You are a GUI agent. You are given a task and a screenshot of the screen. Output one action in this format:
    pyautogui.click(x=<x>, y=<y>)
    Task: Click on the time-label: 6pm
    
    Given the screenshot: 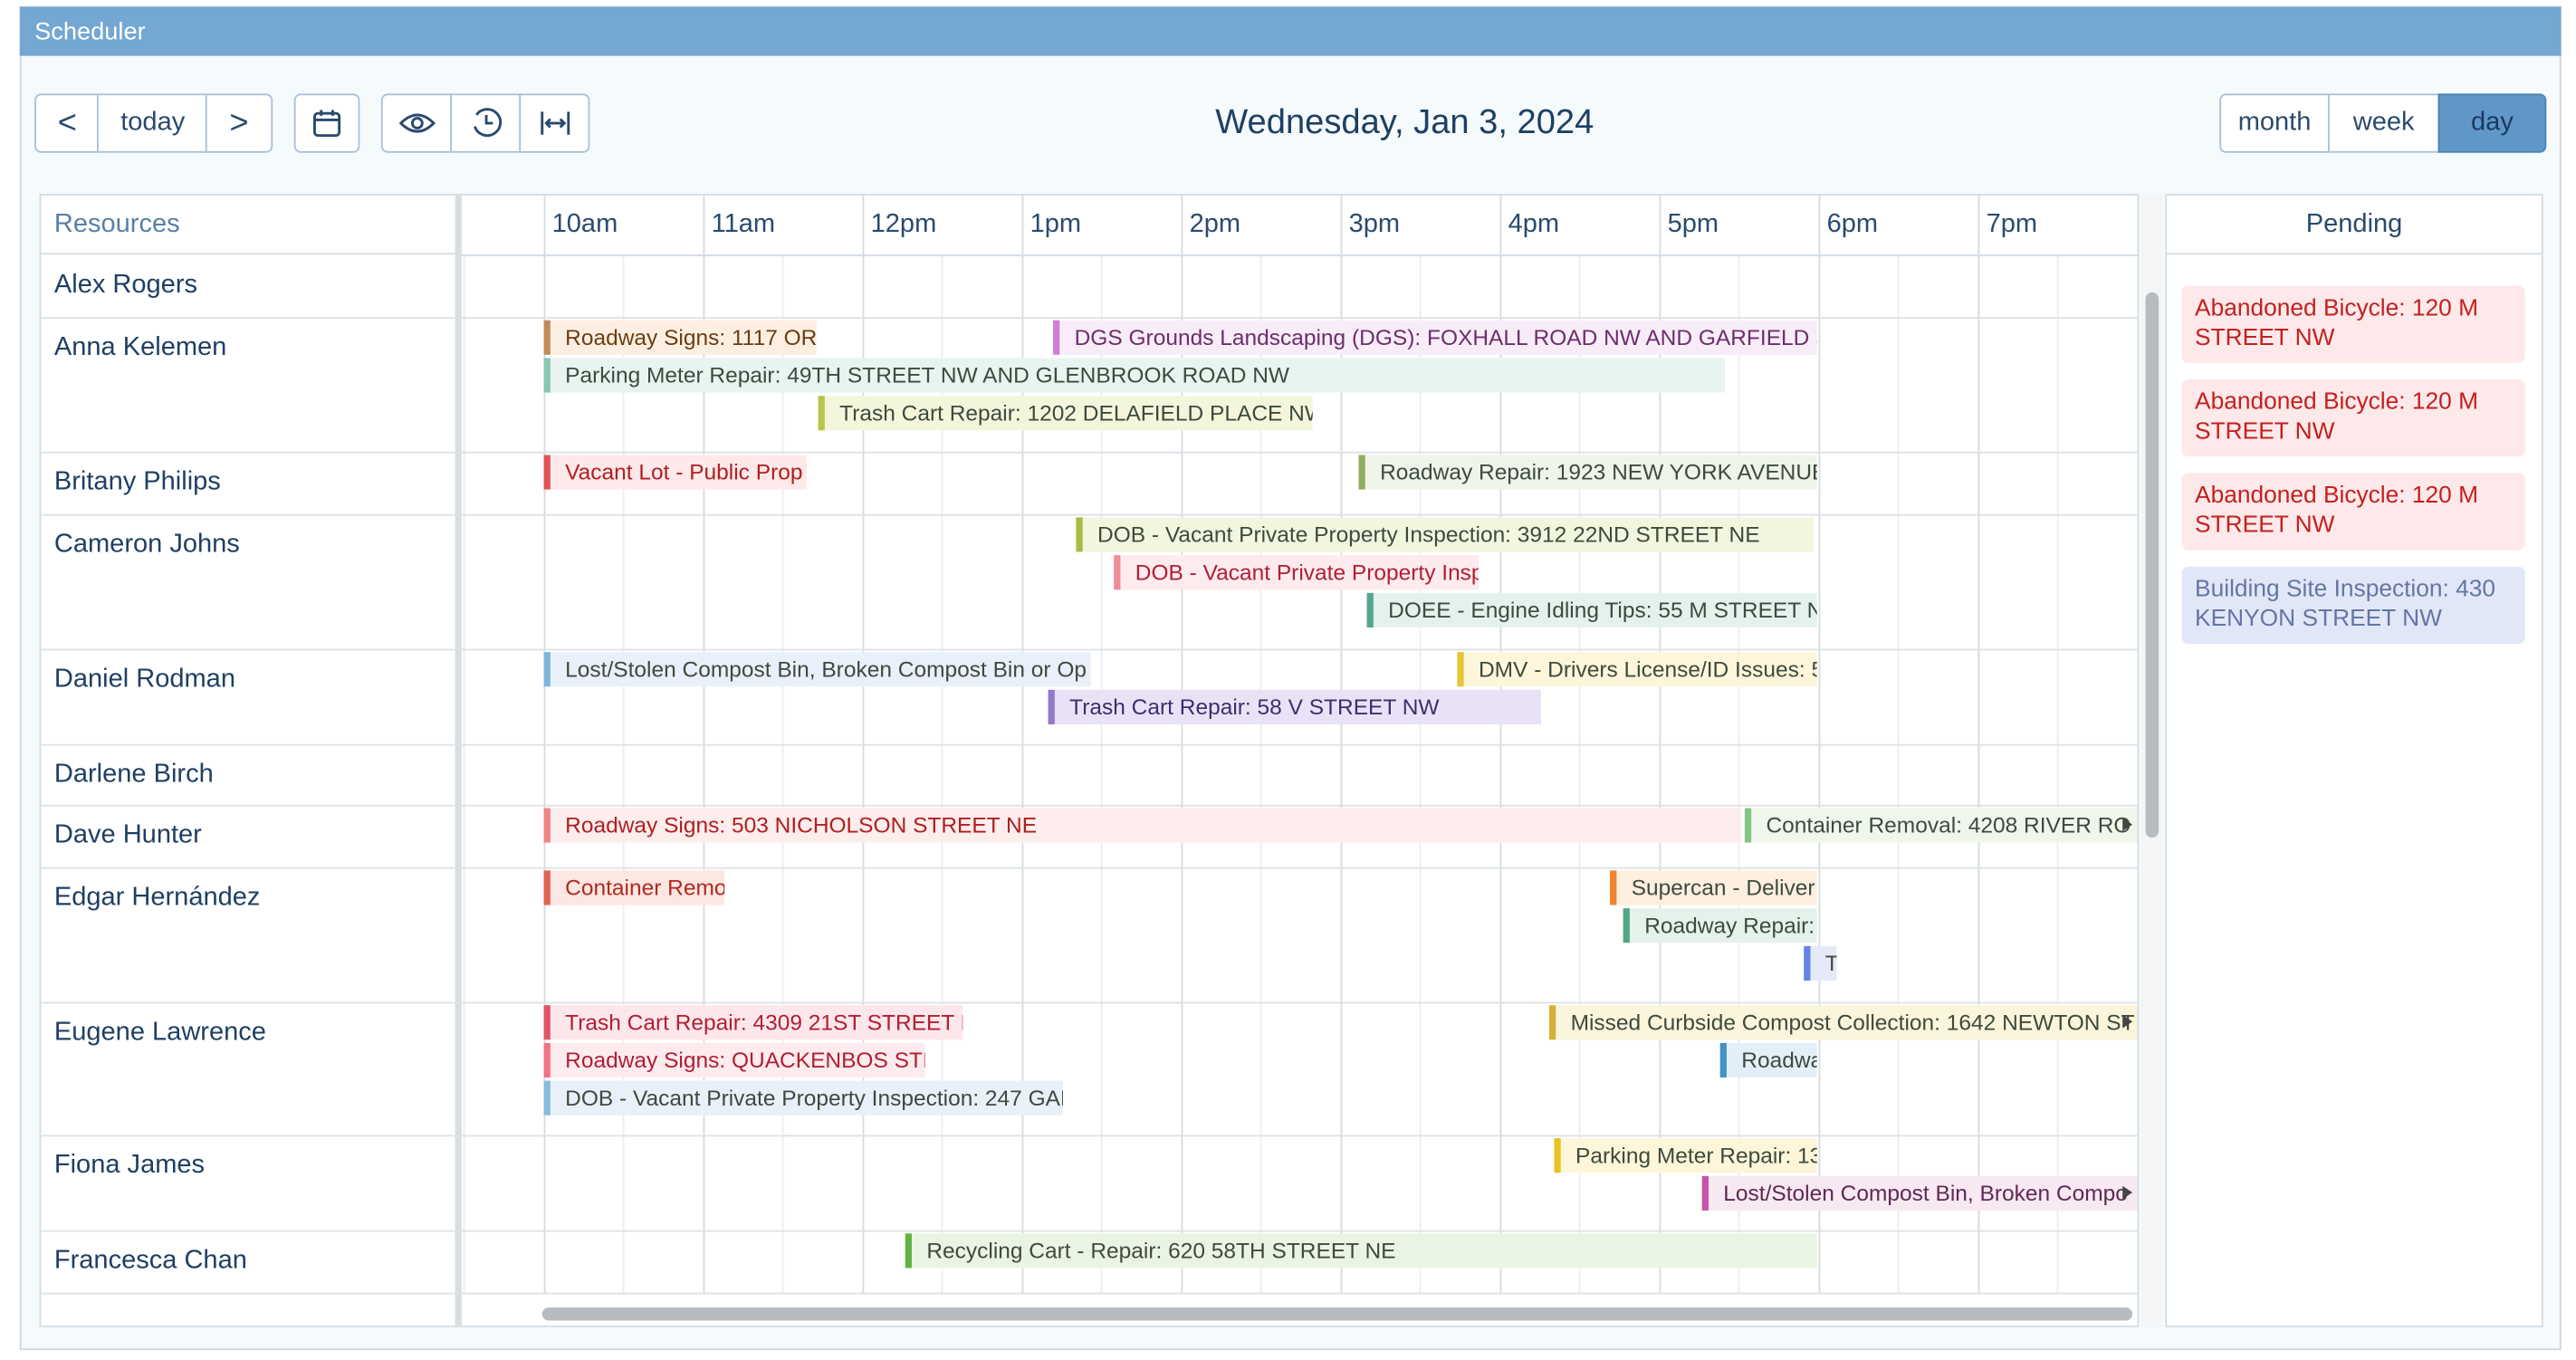 What is the action you would take?
    pyautogui.click(x=1852, y=225)
    